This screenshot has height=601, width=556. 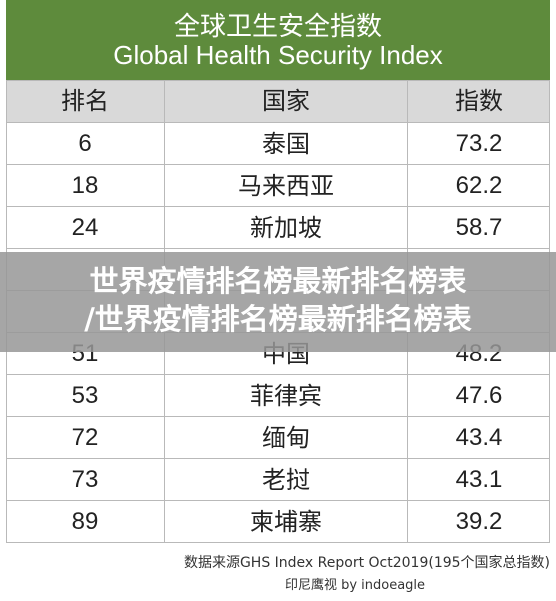 I want to click on table-cell: 泰国, so click(x=286, y=144).